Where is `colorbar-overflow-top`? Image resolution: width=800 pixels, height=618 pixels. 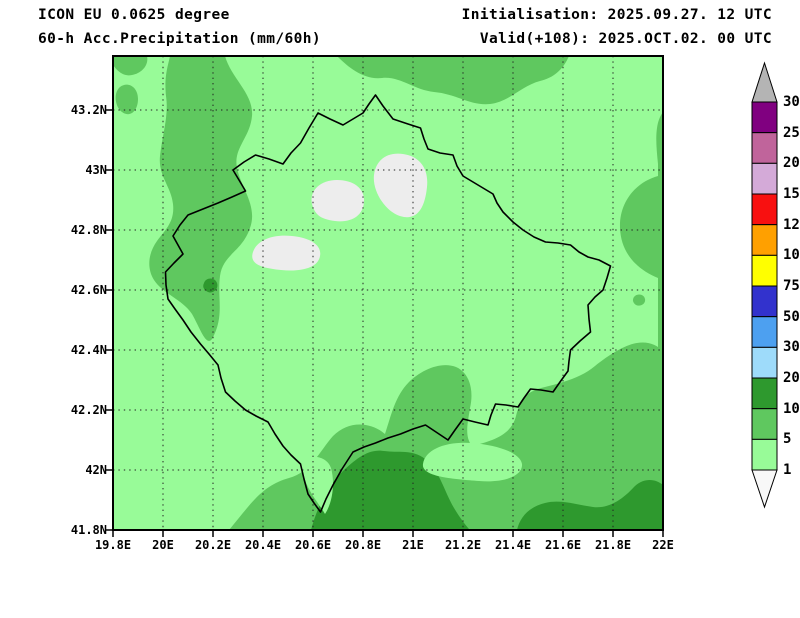
colorbar-overflow-top is located at coordinates (764, 82).